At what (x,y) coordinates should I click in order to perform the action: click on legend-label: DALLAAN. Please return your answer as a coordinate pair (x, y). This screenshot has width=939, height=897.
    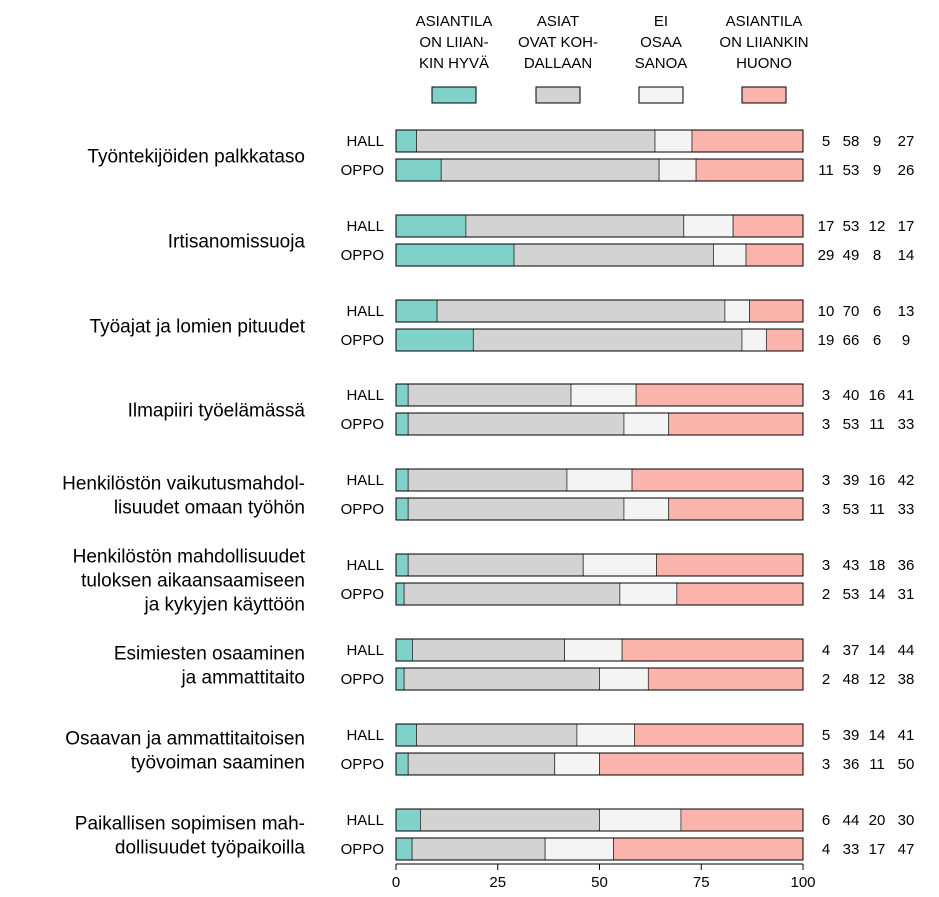
    Looking at the image, I should click on (558, 63).